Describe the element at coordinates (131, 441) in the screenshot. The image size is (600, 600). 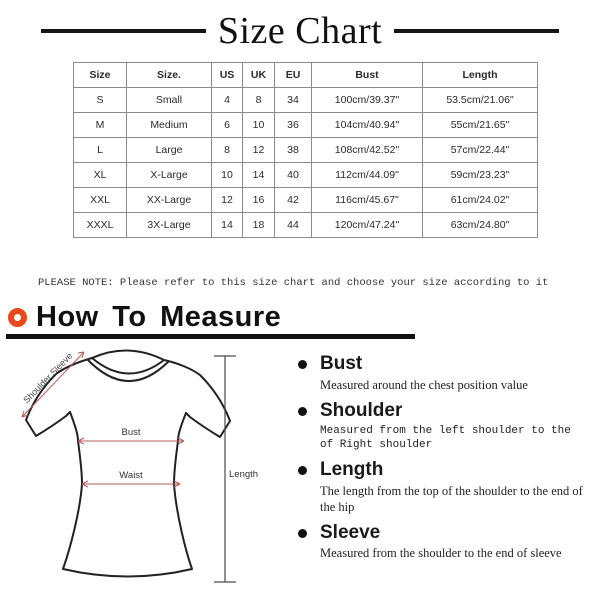
I see `bust-line` at that location.